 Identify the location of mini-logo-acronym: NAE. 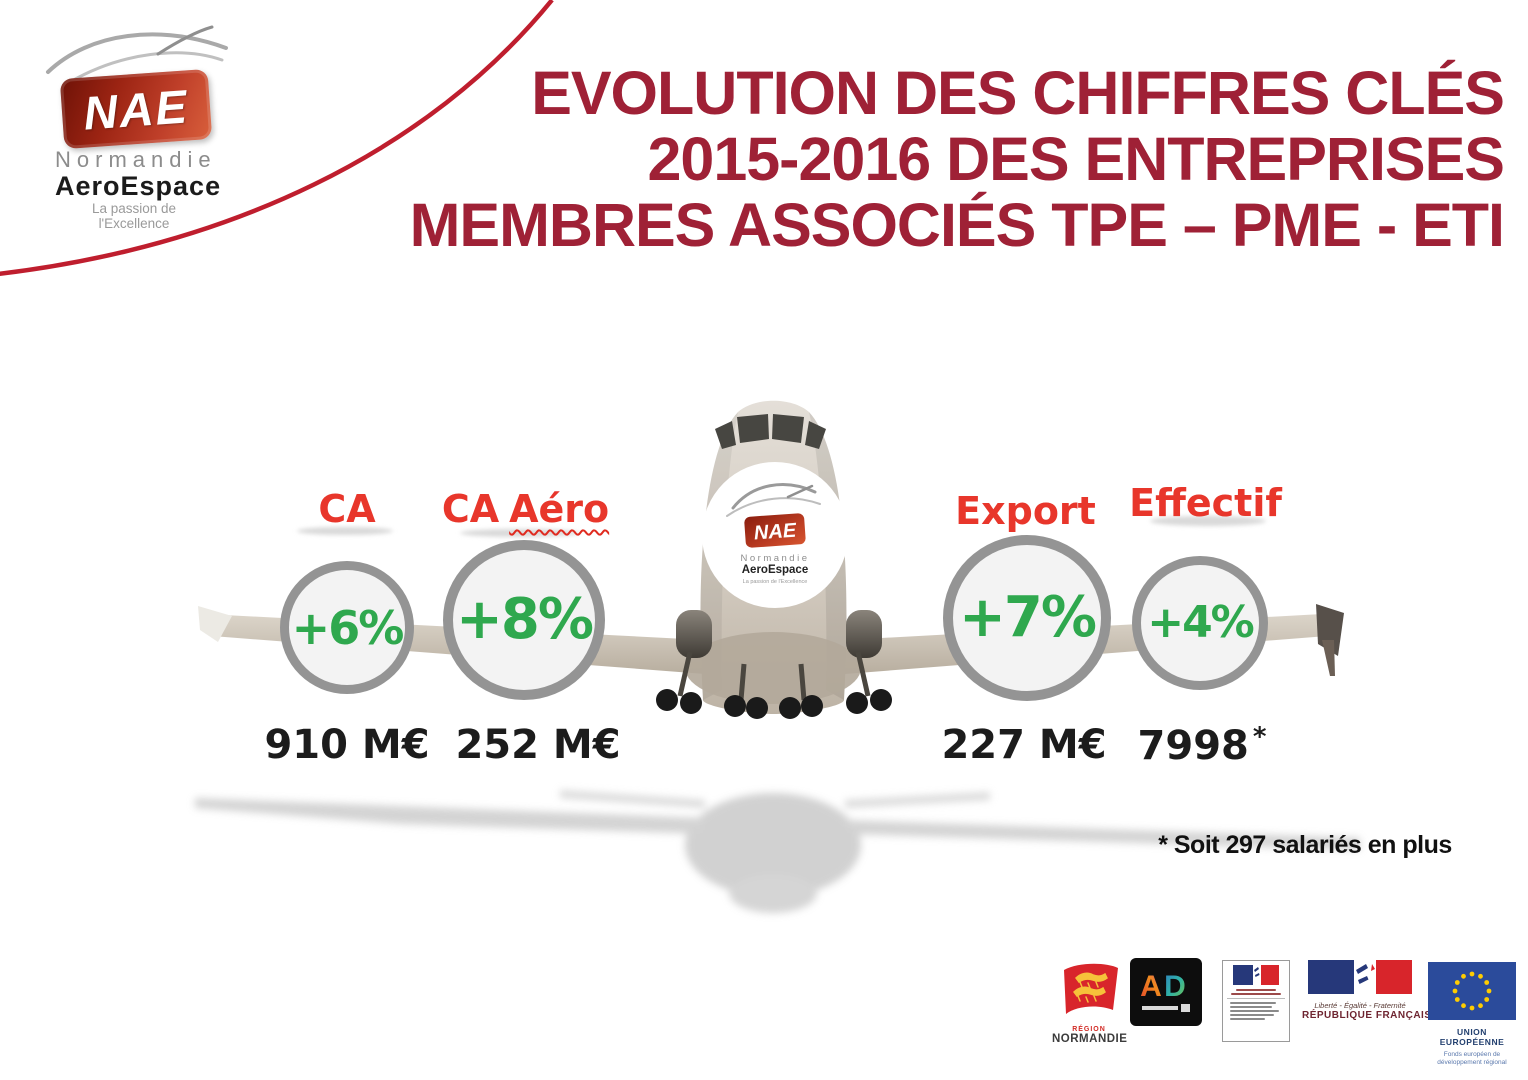
(775, 532).